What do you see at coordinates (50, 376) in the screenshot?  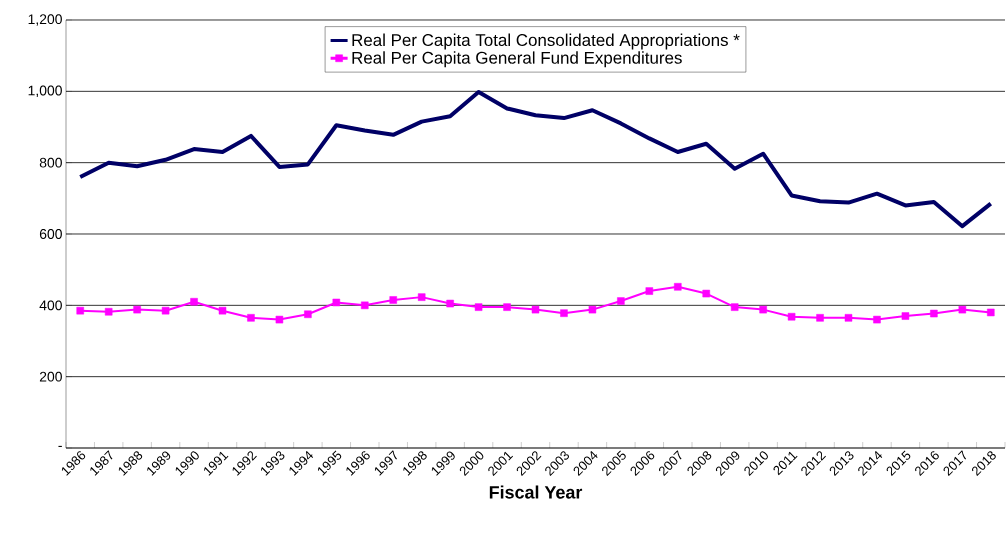 I see `y-tick-label: 200` at bounding box center [50, 376].